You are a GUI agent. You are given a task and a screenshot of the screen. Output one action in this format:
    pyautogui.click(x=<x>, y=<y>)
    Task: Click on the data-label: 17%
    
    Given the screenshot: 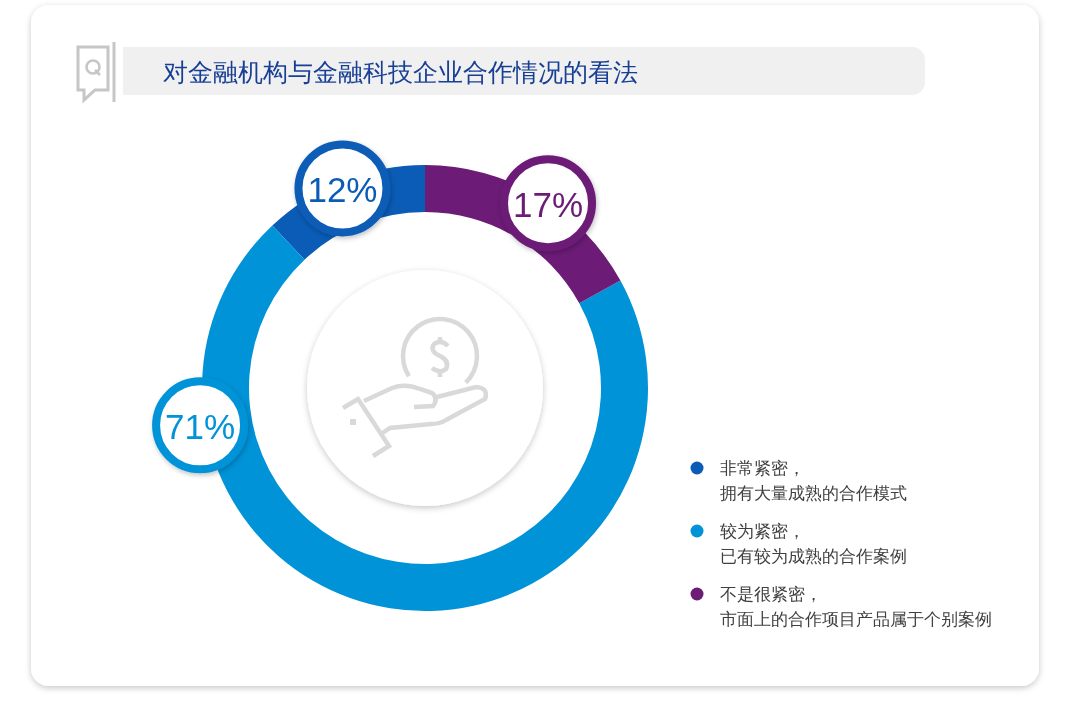 What is the action you would take?
    pyautogui.click(x=548, y=204)
    